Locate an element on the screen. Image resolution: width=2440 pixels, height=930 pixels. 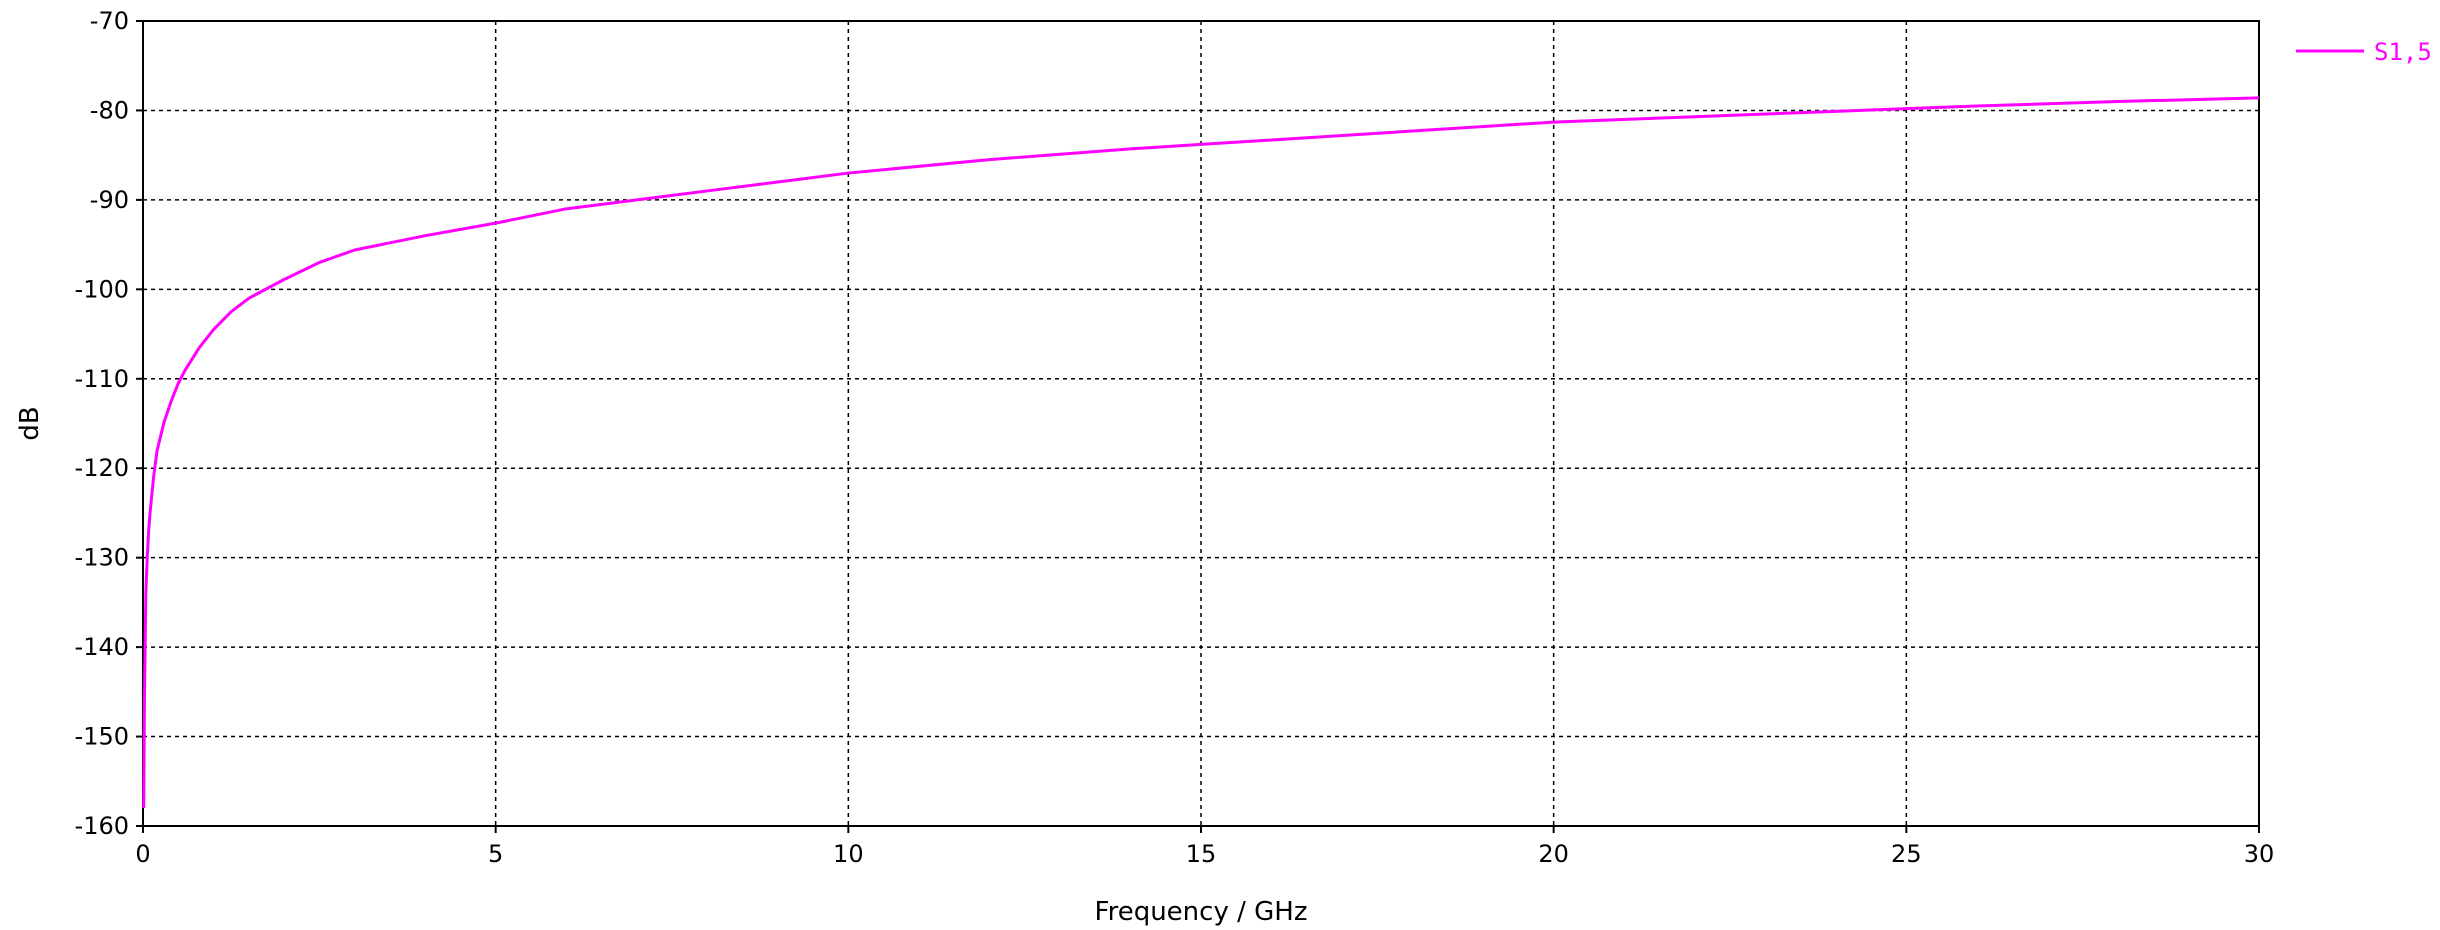
x-tick-label: 15 is located at coordinates (1201, 854).